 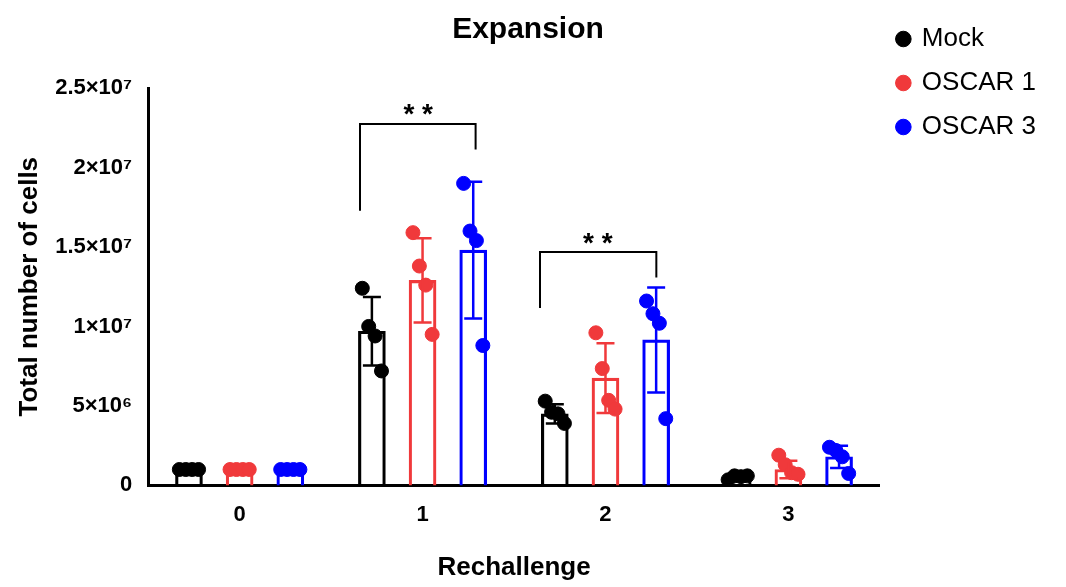 What do you see at coordinates (514, 565) in the screenshot?
I see `x-axis-title: Rechallenge` at bounding box center [514, 565].